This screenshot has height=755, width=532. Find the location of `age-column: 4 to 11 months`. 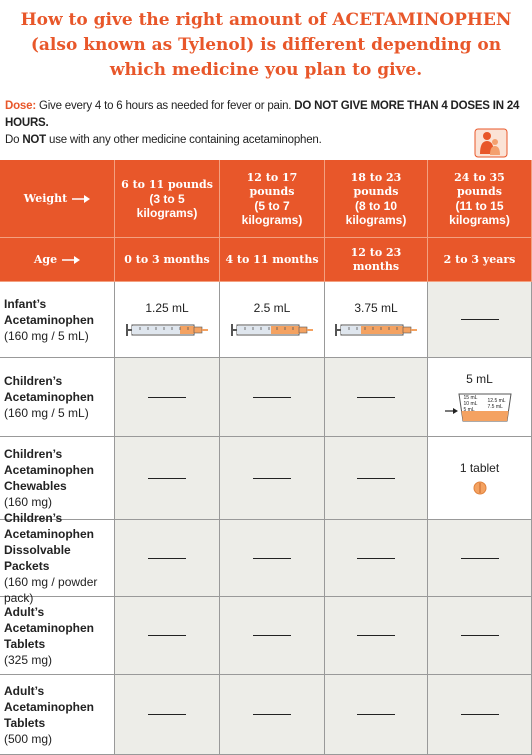

age-column: 4 to 11 months is located at coordinates (272, 260).